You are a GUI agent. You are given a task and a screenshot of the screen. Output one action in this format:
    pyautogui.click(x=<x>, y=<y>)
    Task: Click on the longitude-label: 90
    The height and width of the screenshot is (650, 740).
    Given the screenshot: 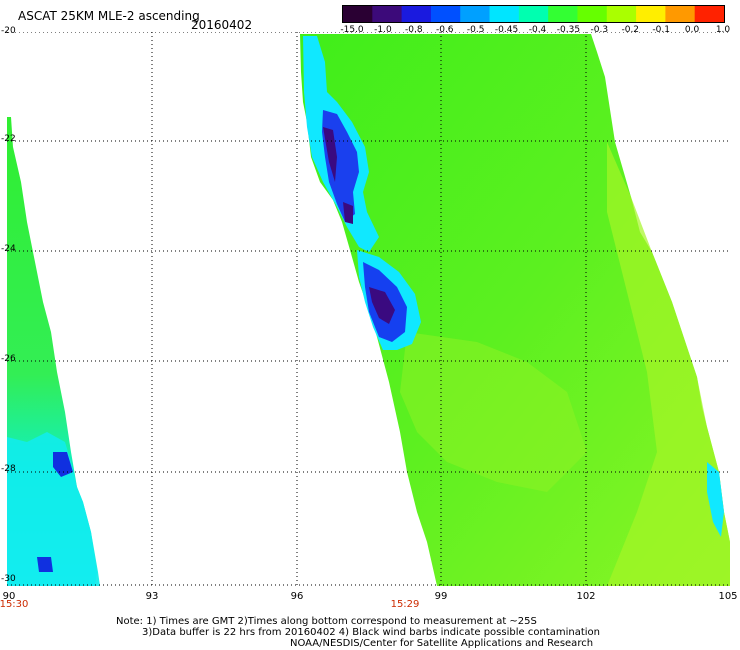 What is the action you would take?
    pyautogui.click(x=9, y=596)
    